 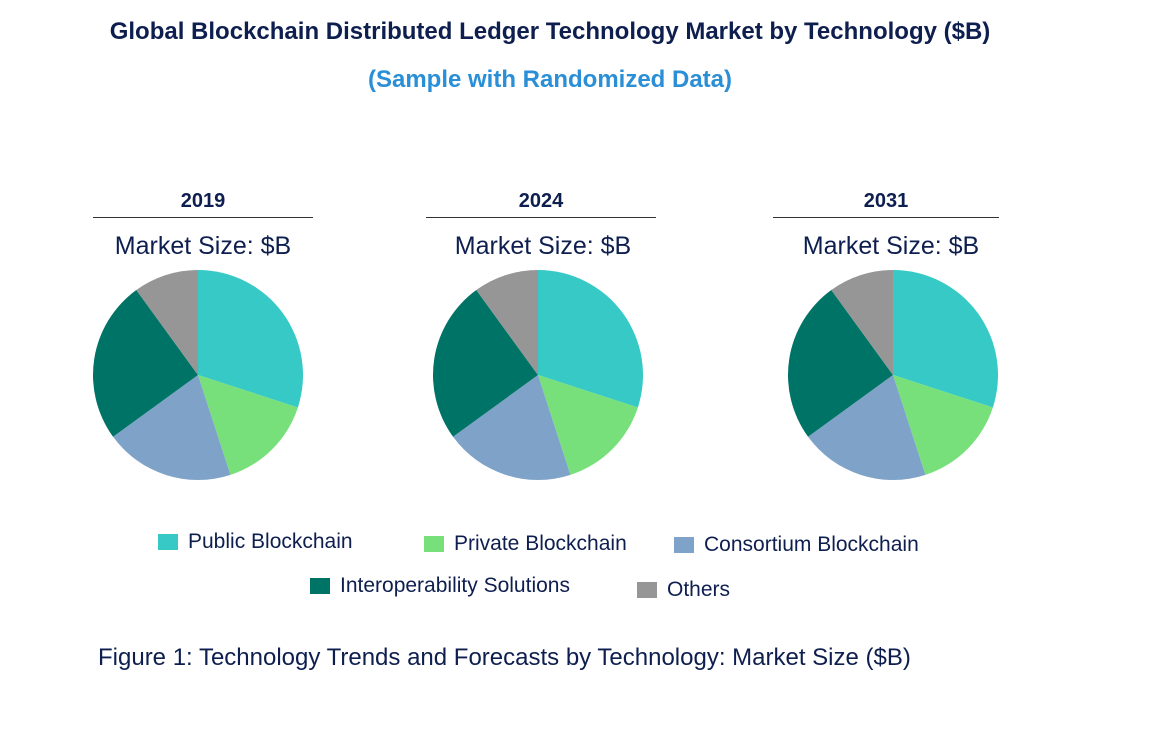 I want to click on pie-slice-2024-consortium-blockchain, so click(x=512, y=427).